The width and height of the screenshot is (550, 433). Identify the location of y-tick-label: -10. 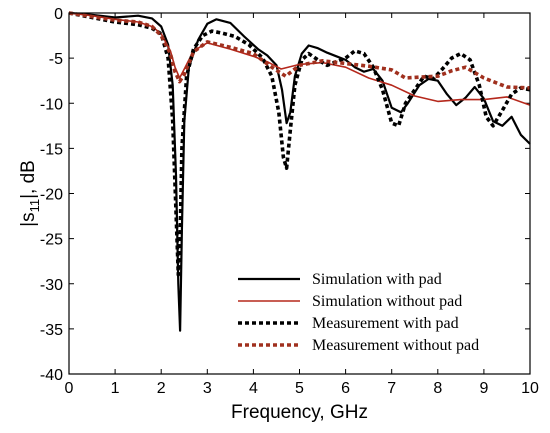
(51, 104).